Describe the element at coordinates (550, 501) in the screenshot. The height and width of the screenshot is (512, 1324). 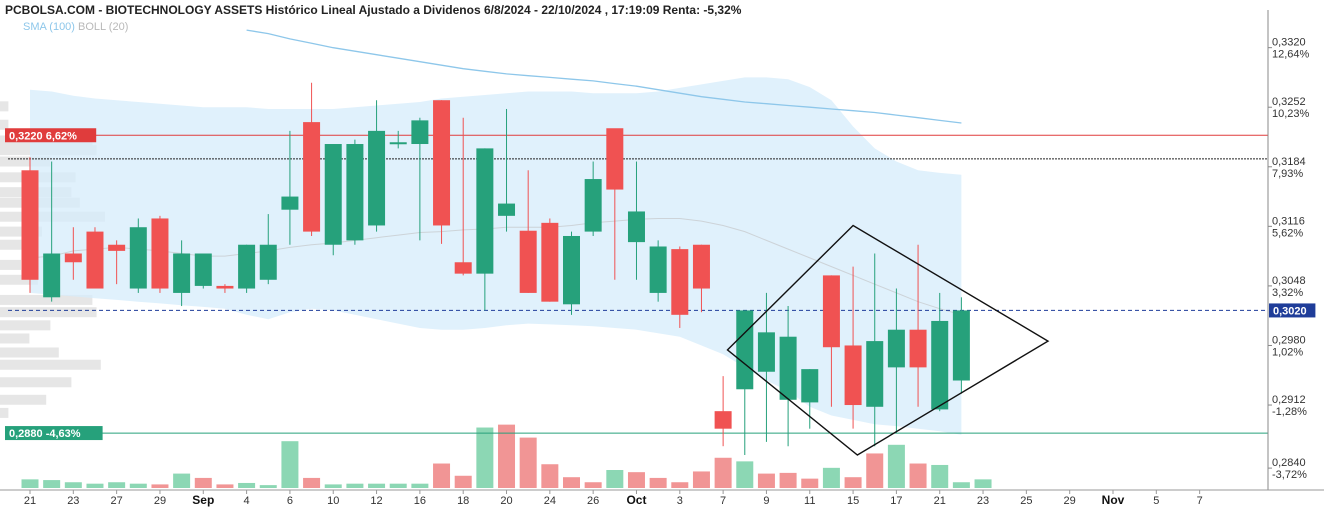
I see `x-tick-label: 24` at that location.